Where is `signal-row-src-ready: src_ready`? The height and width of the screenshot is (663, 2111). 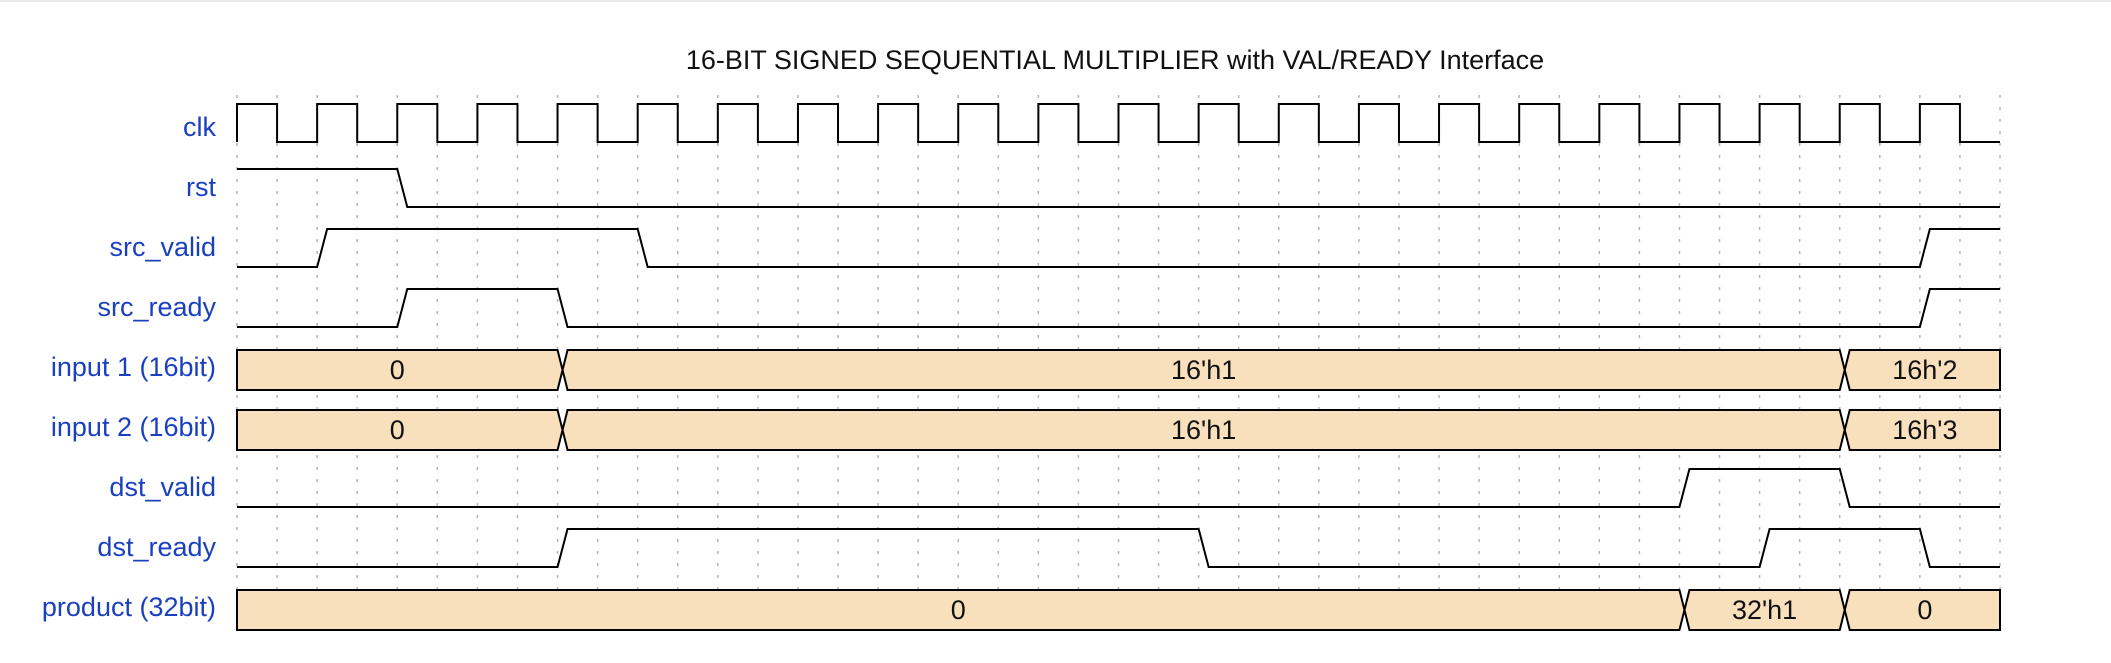
signal-row-src-ready: src_ready is located at coordinates (1048, 308).